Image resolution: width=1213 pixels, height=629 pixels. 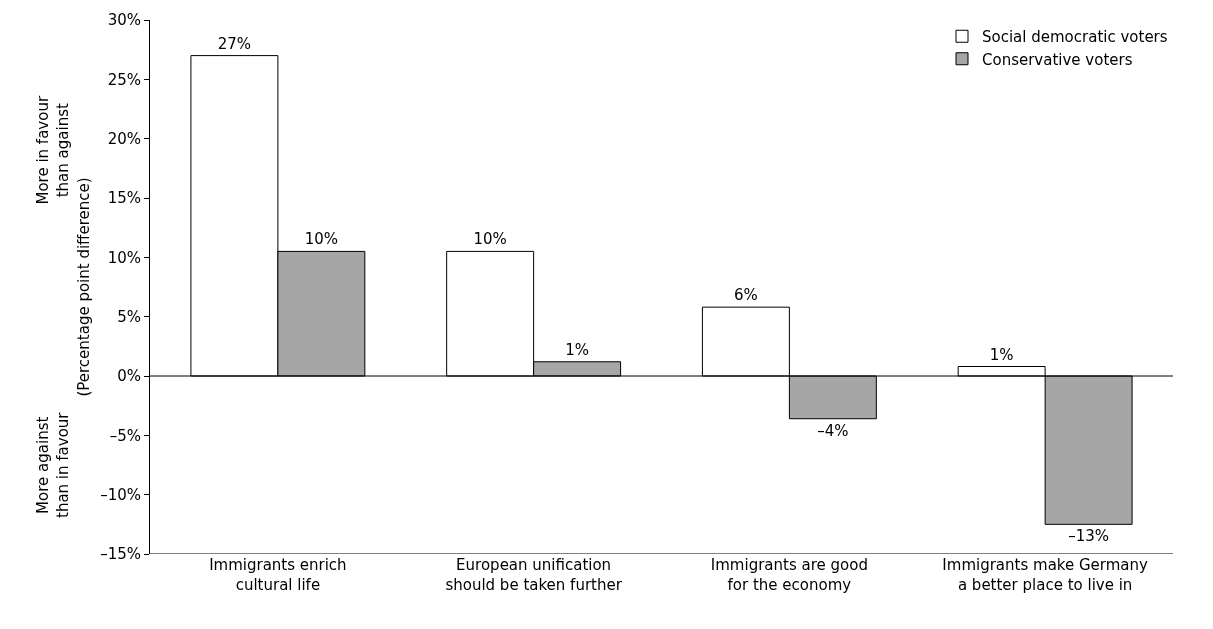 I want to click on y-tick-label: 30%, so click(x=124, y=20).